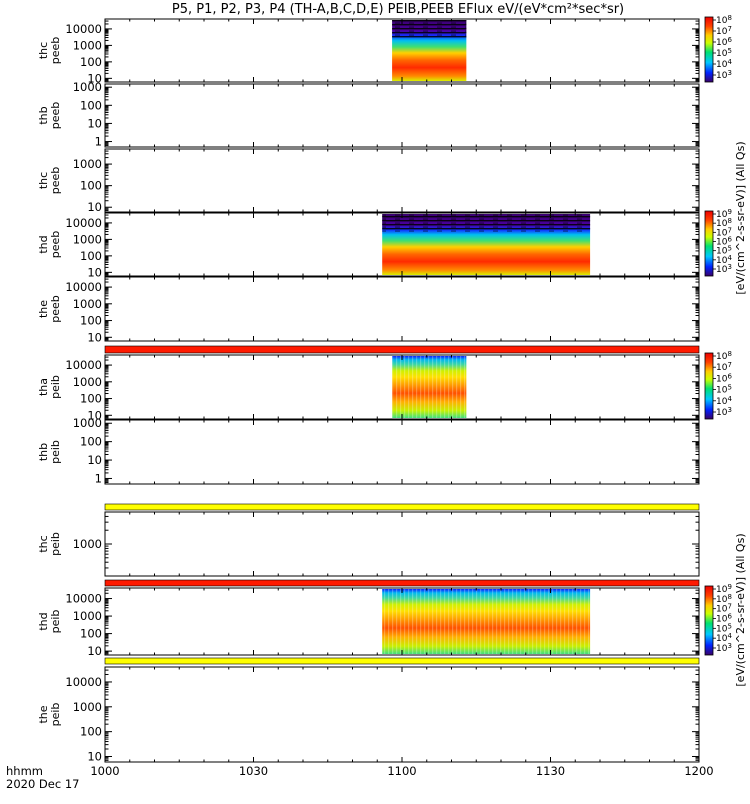  What do you see at coordinates (87, 87) in the screenshot?
I see `panel-2-ytick-label: 1000` at bounding box center [87, 87].